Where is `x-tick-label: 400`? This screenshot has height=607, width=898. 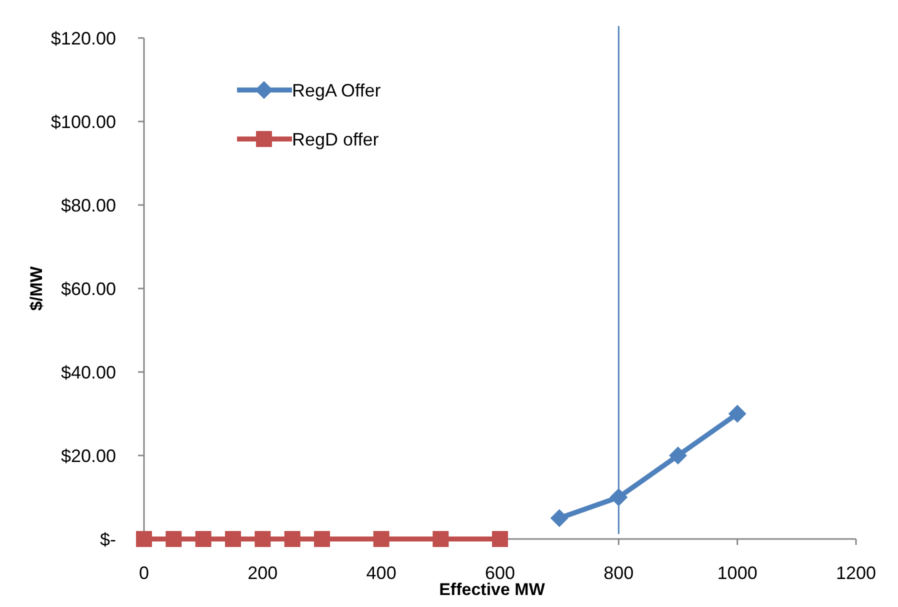 x-tick-label: 400 is located at coordinates (381, 573).